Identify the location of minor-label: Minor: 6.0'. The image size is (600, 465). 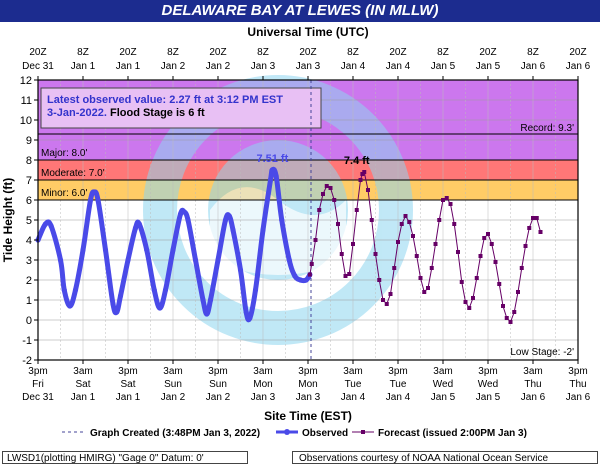
(64, 193).